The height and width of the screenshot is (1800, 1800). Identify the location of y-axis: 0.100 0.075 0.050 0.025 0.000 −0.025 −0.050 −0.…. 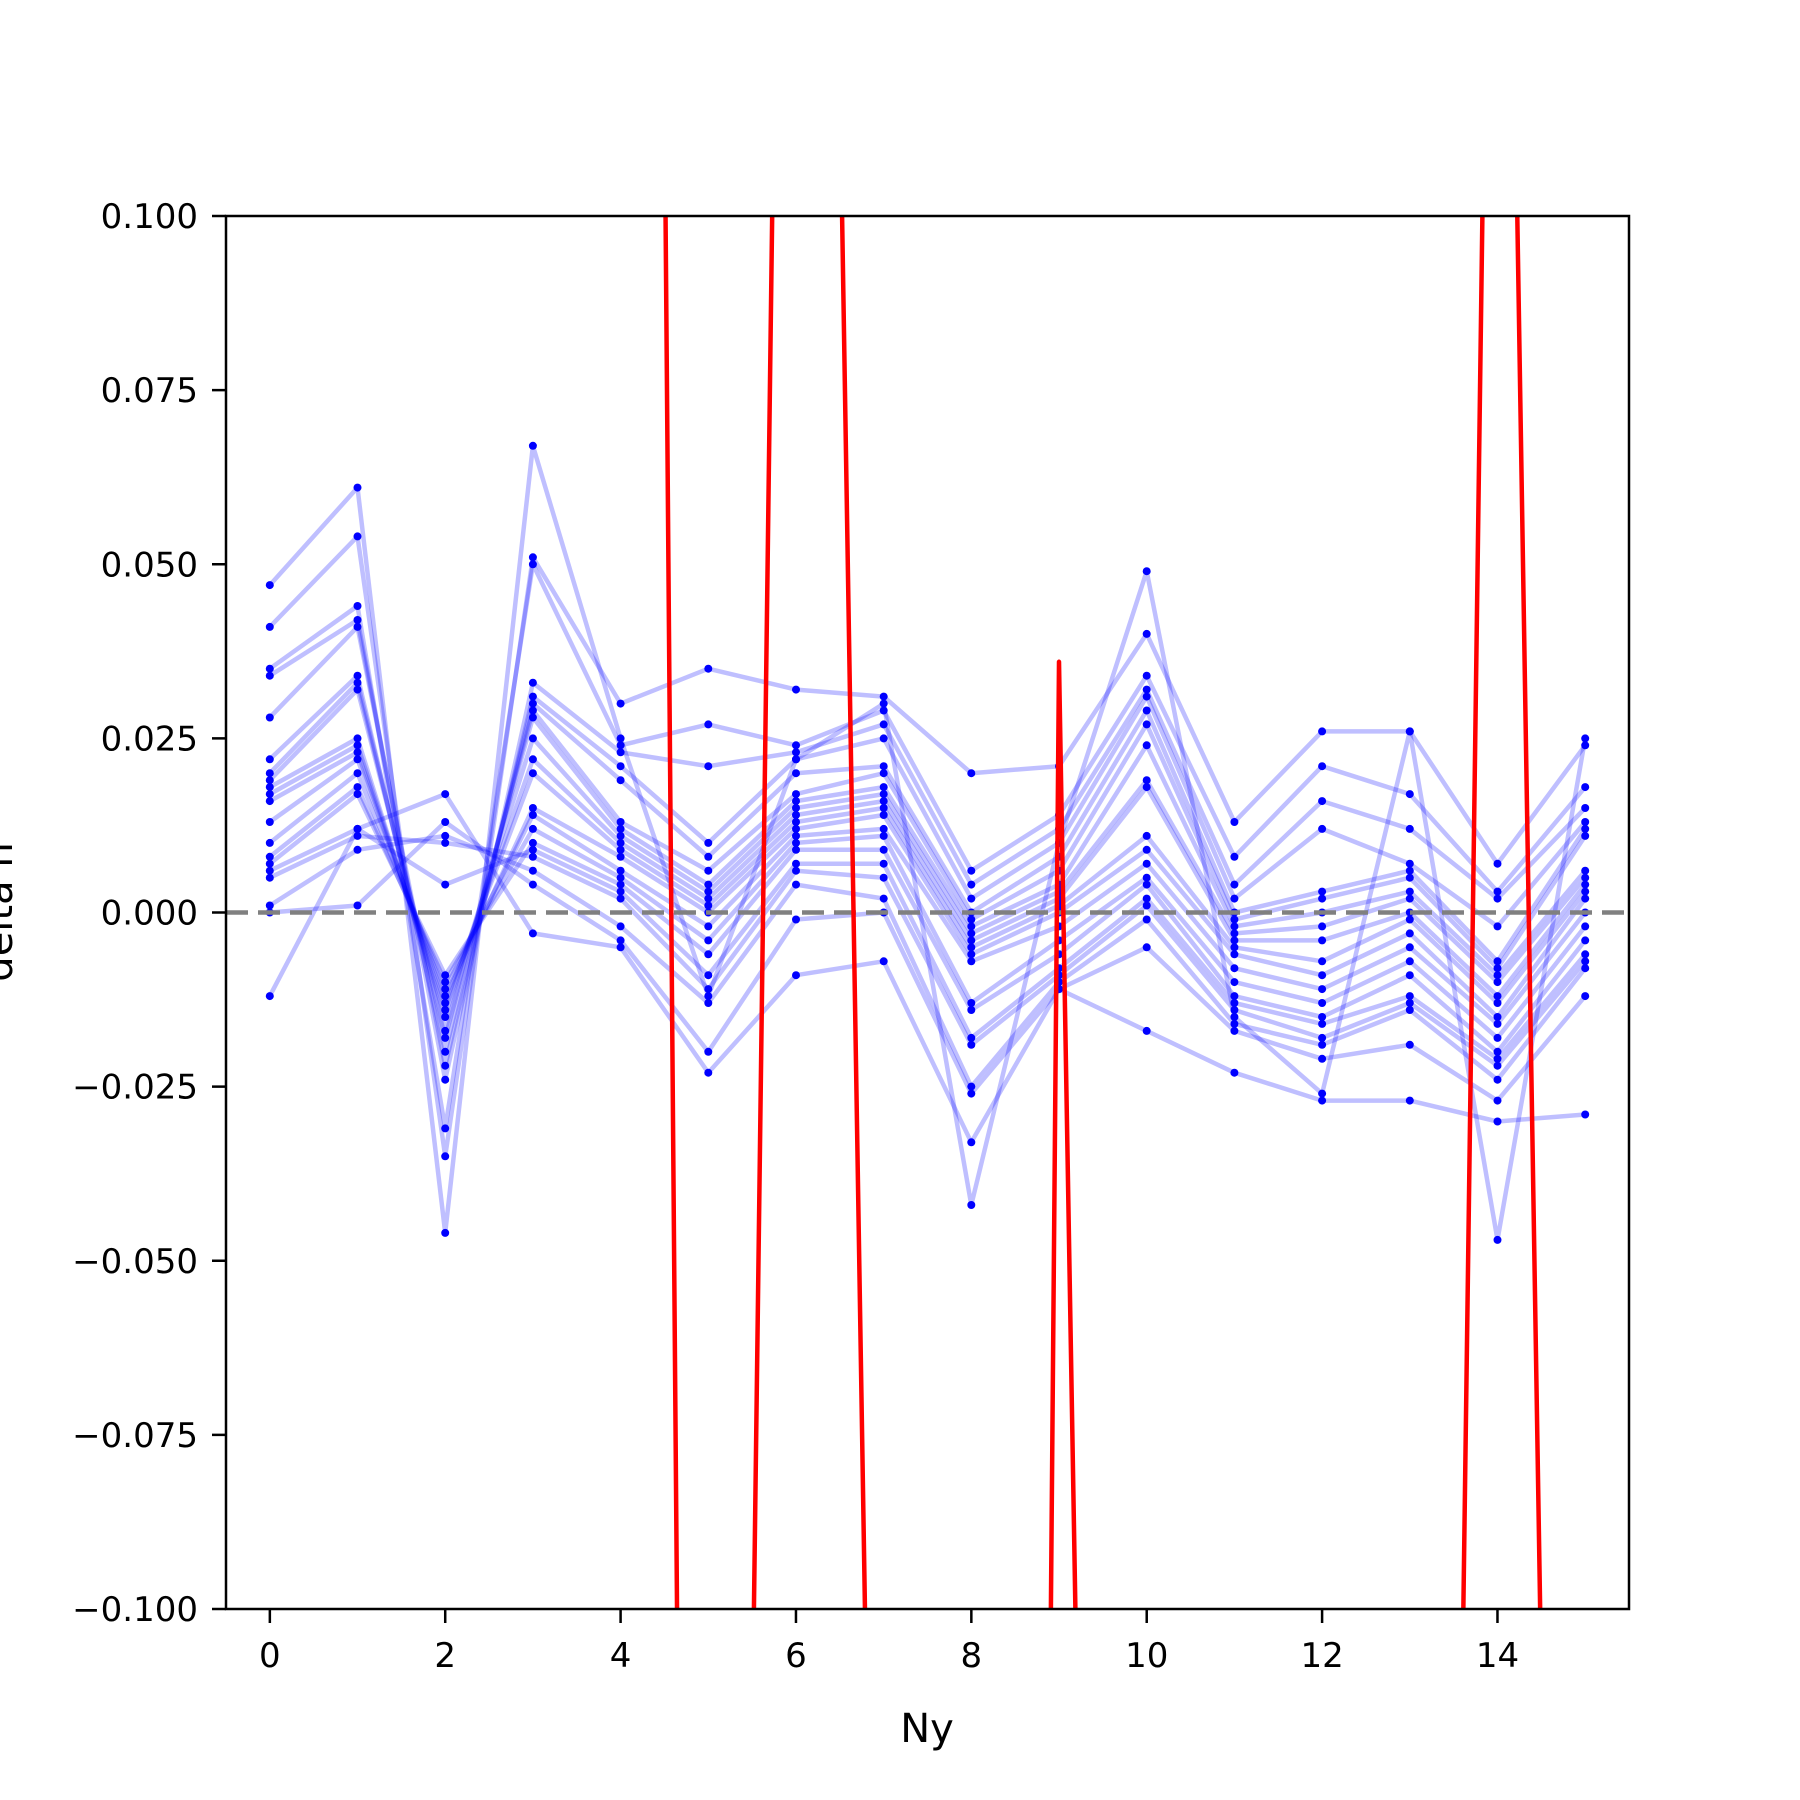
(149, 913).